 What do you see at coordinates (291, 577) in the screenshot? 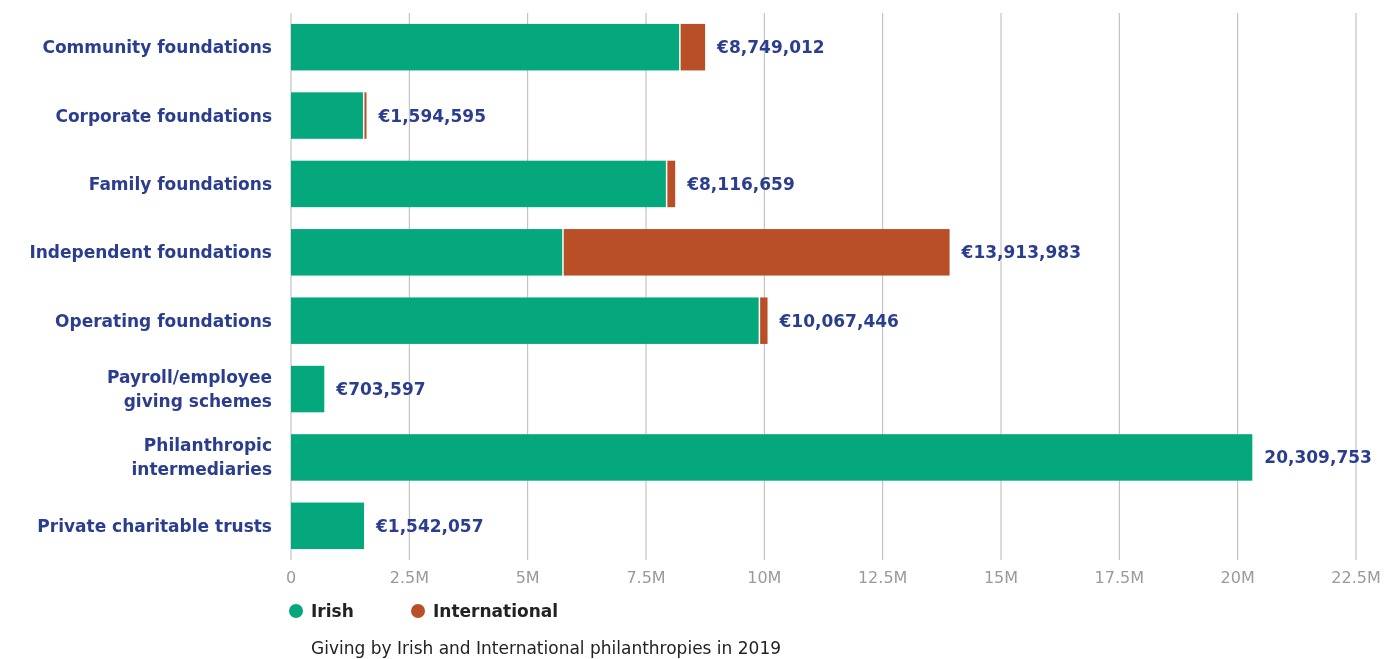
I see `x-tick-label: 0` at bounding box center [291, 577].